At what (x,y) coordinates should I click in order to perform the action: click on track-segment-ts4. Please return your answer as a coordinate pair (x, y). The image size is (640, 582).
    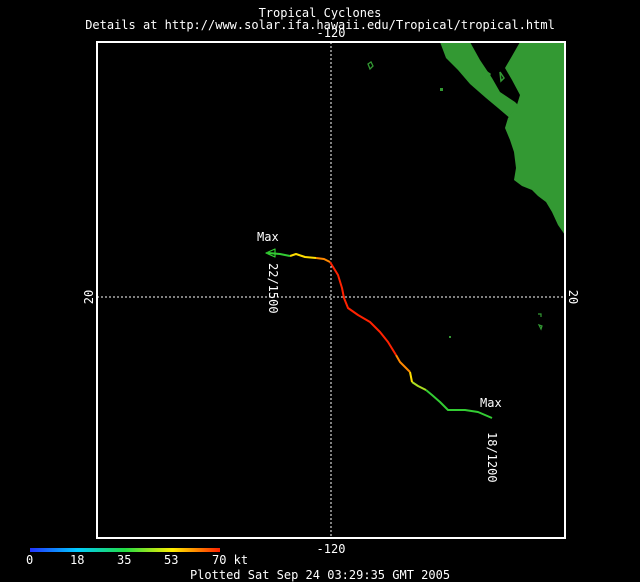
    Looking at the image, I should click on (323, 260).